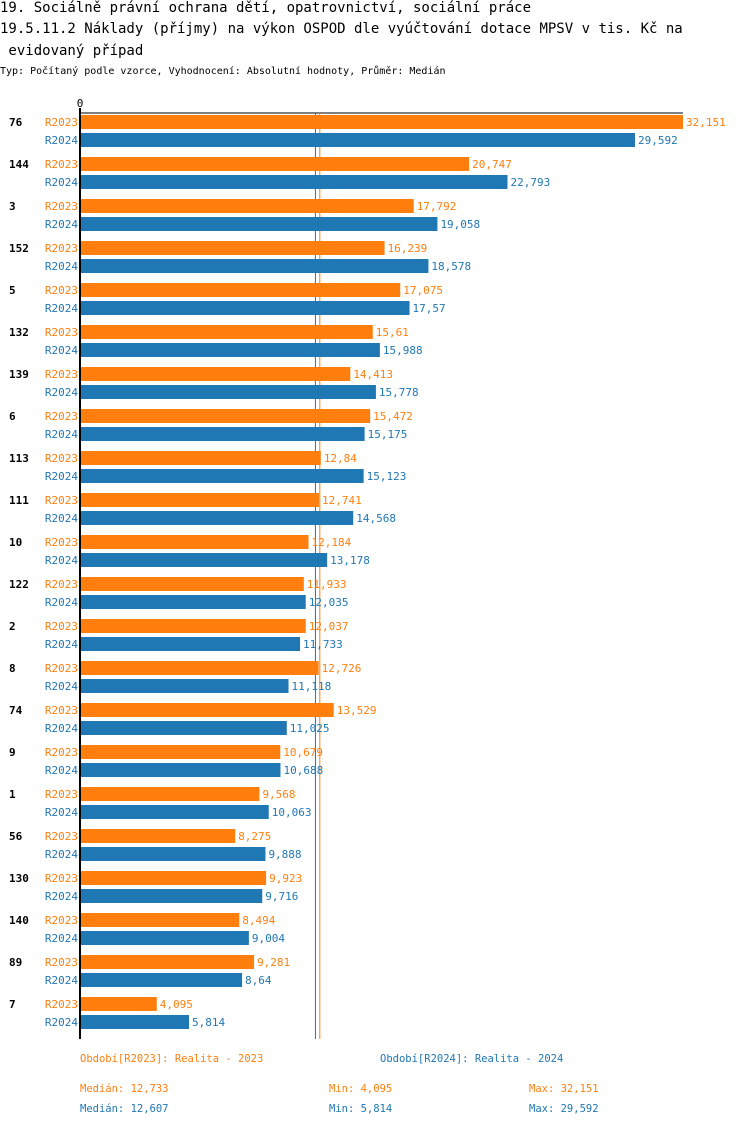 The height and width of the screenshot is (1128, 750). What do you see at coordinates (208, 1022) in the screenshot?
I see `data-label: 5,814` at bounding box center [208, 1022].